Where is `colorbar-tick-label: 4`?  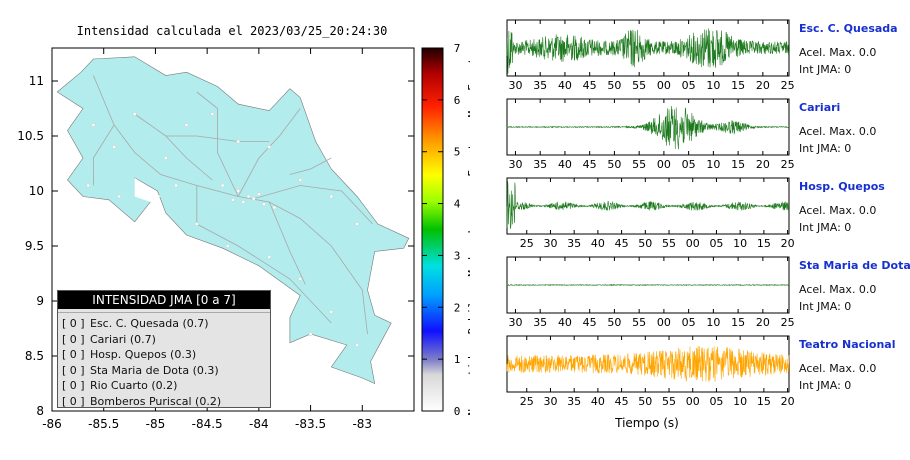 colorbar-tick-label: 4 is located at coordinates (457, 204).